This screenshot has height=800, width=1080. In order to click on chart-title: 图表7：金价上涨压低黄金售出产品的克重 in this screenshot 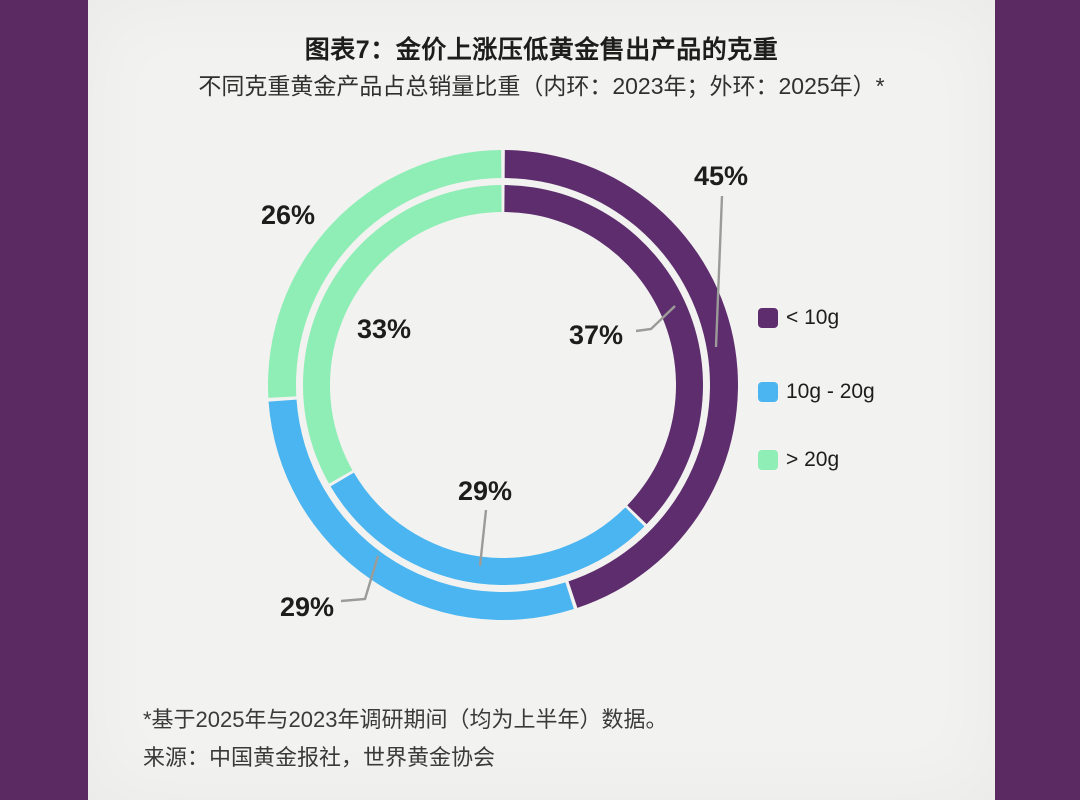, I will do `click(541, 50)`.